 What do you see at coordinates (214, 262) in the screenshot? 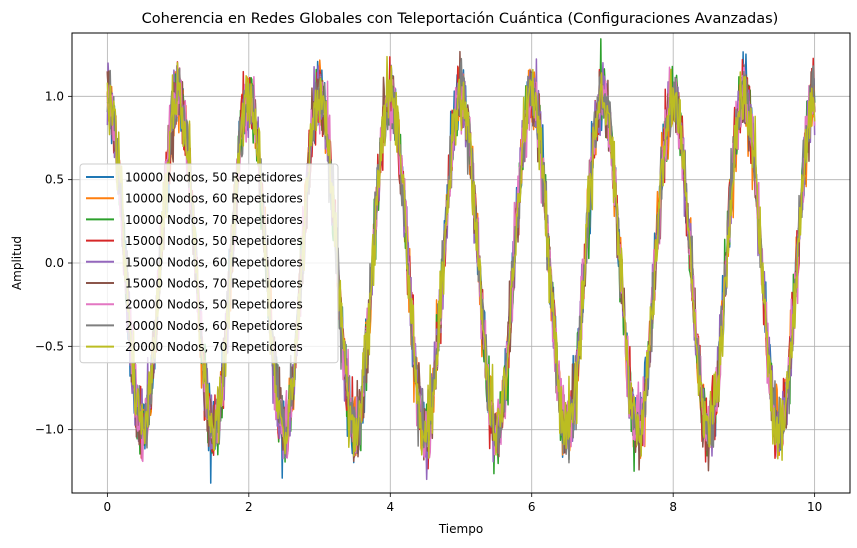
I see `legend-label: 15000 Nodos, 60 Repetidores` at bounding box center [214, 262].